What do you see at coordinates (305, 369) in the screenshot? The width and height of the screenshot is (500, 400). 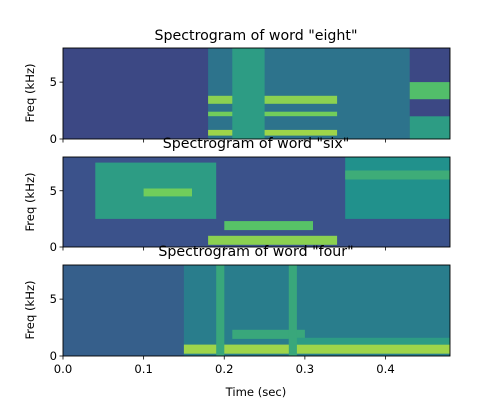 I see `x-tick-label: 0.3` at bounding box center [305, 369].